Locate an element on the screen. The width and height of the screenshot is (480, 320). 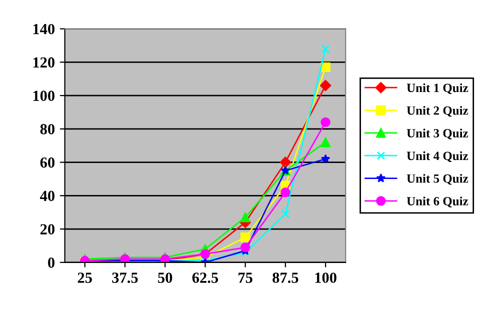
x-tick-label: 50 is located at coordinates (165, 277).